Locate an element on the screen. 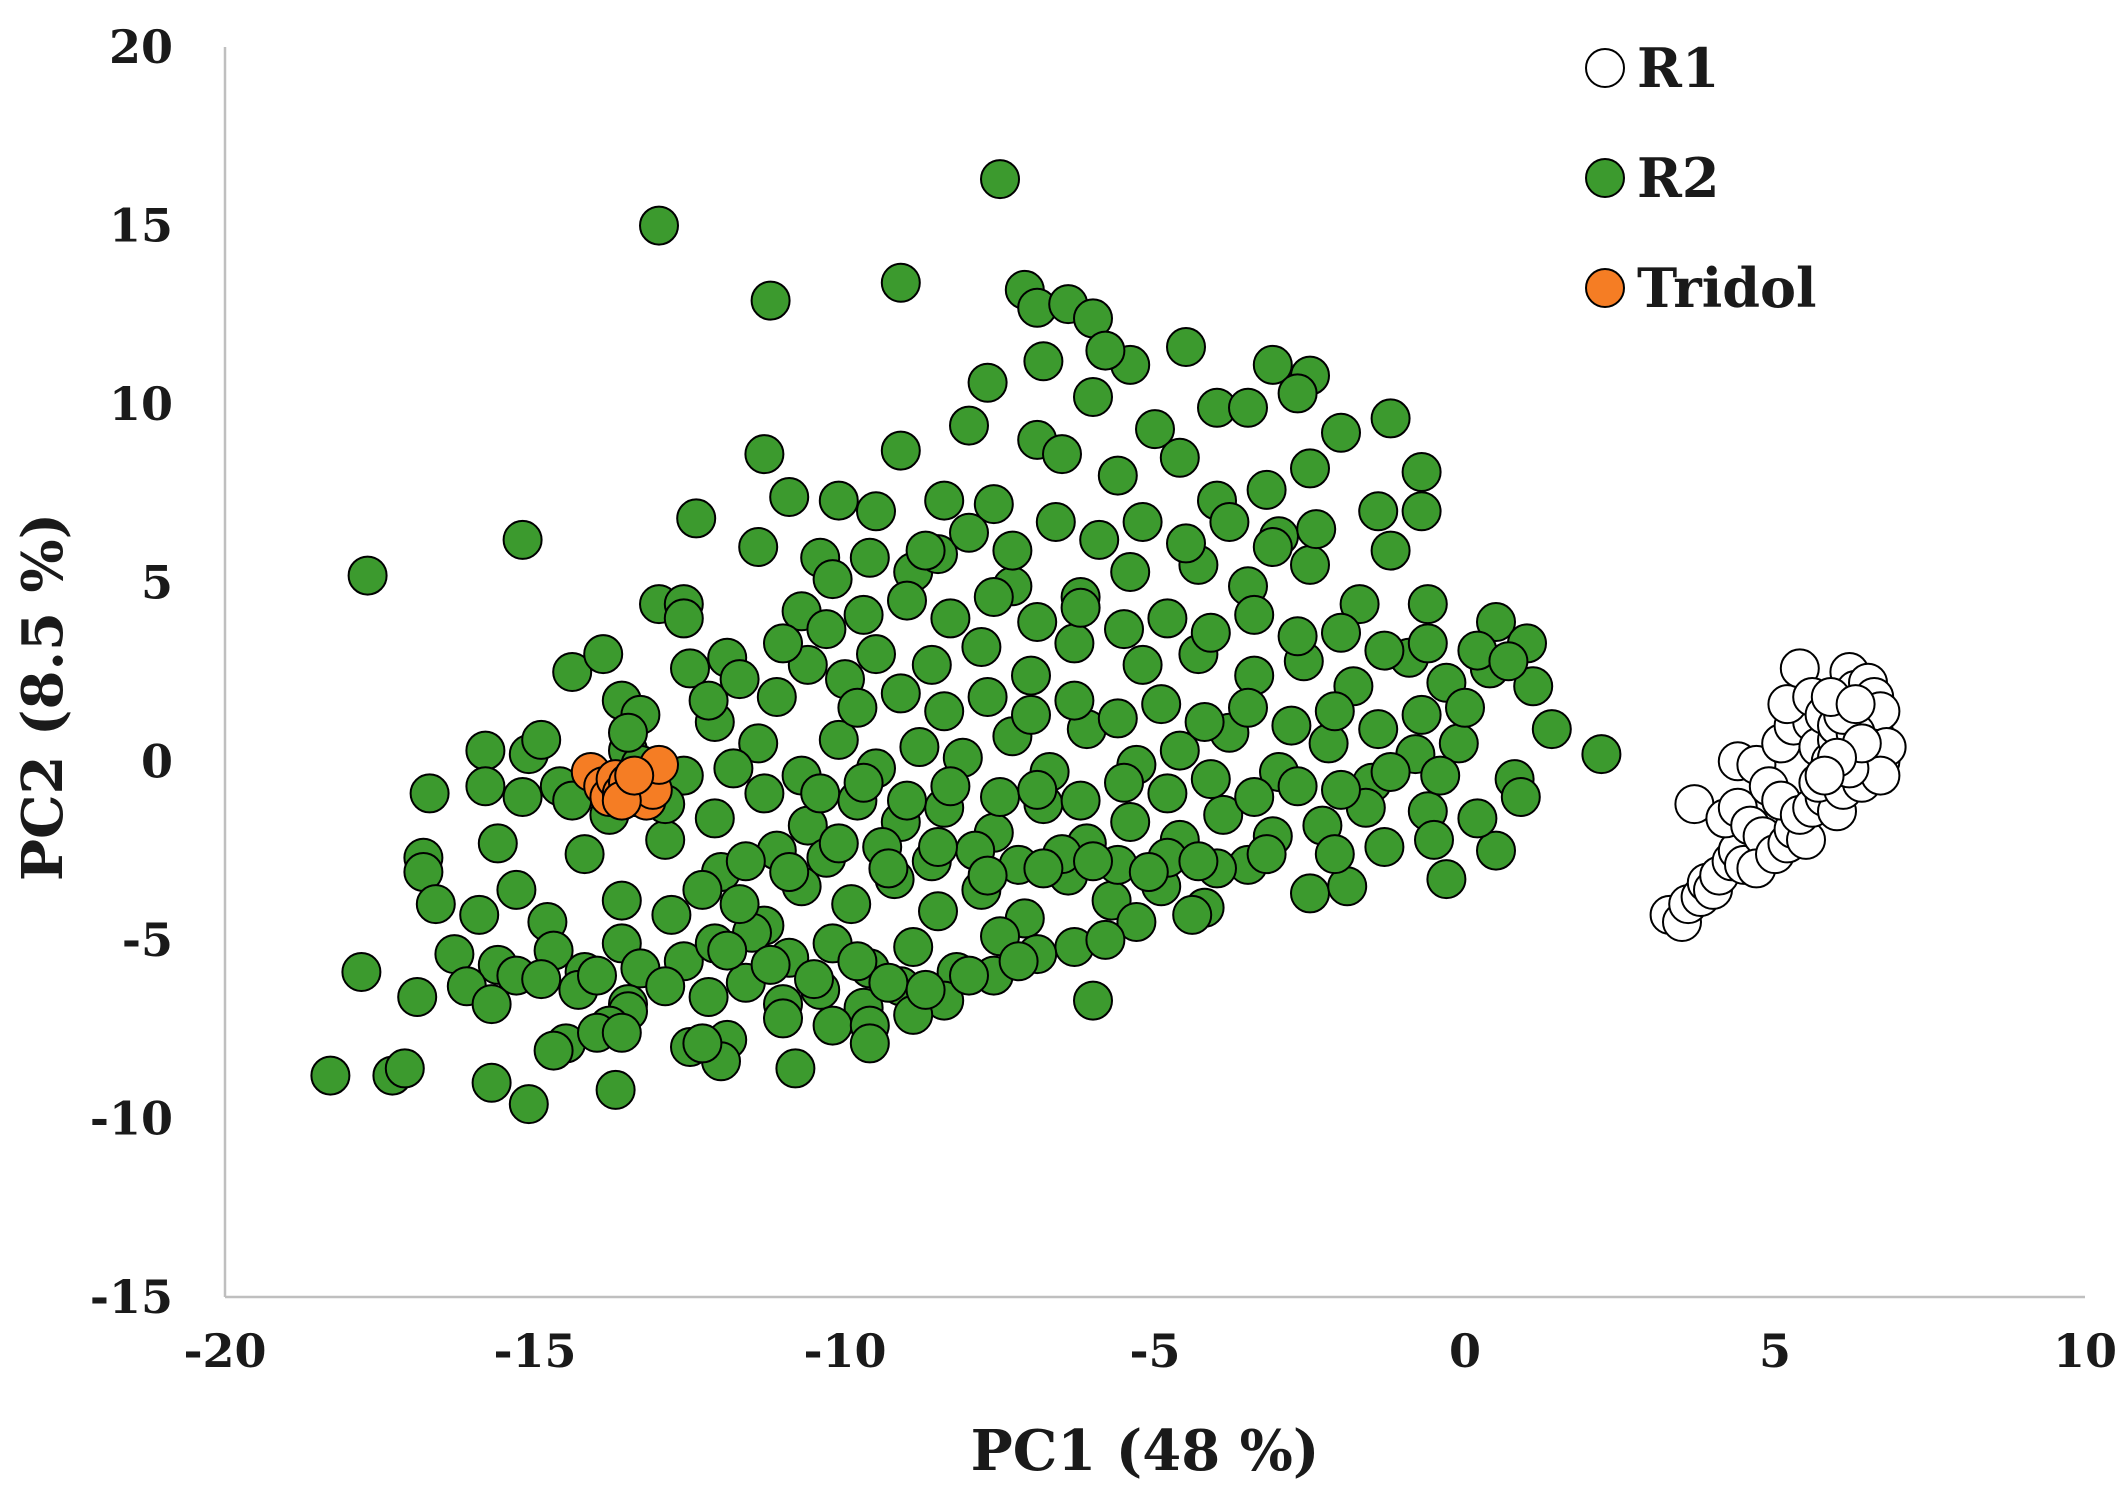 The width and height of the screenshot is (2124, 1497). legend-marker-tridol is located at coordinates (1605, 288).